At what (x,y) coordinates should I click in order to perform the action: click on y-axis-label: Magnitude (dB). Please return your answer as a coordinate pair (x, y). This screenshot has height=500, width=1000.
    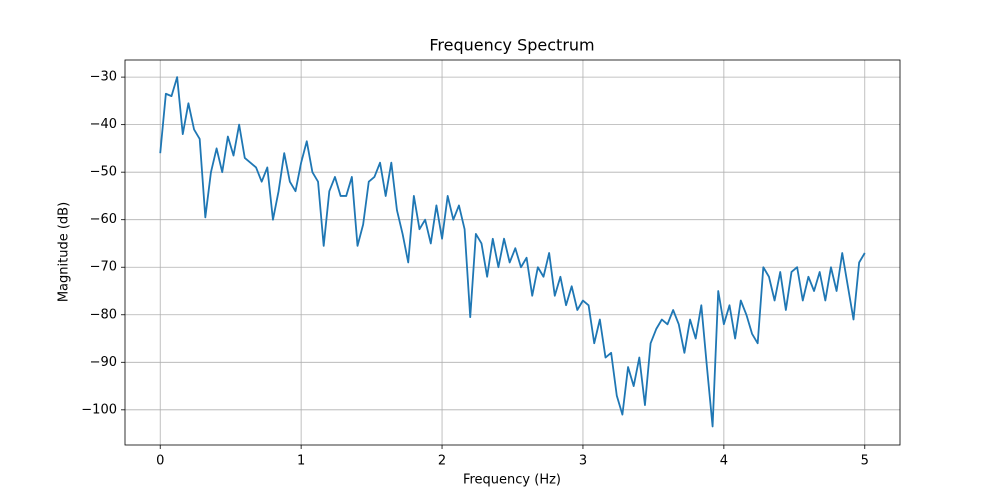
    Looking at the image, I should click on (64, 252).